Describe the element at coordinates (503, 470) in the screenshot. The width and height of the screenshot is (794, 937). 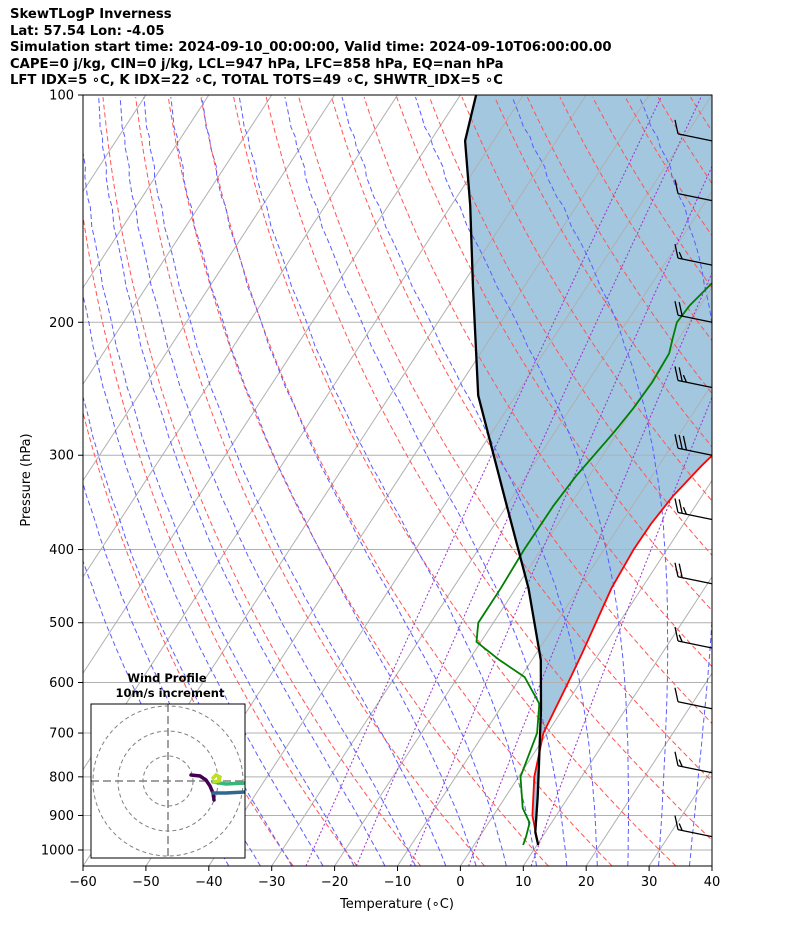
I see `parcel-profile` at that location.